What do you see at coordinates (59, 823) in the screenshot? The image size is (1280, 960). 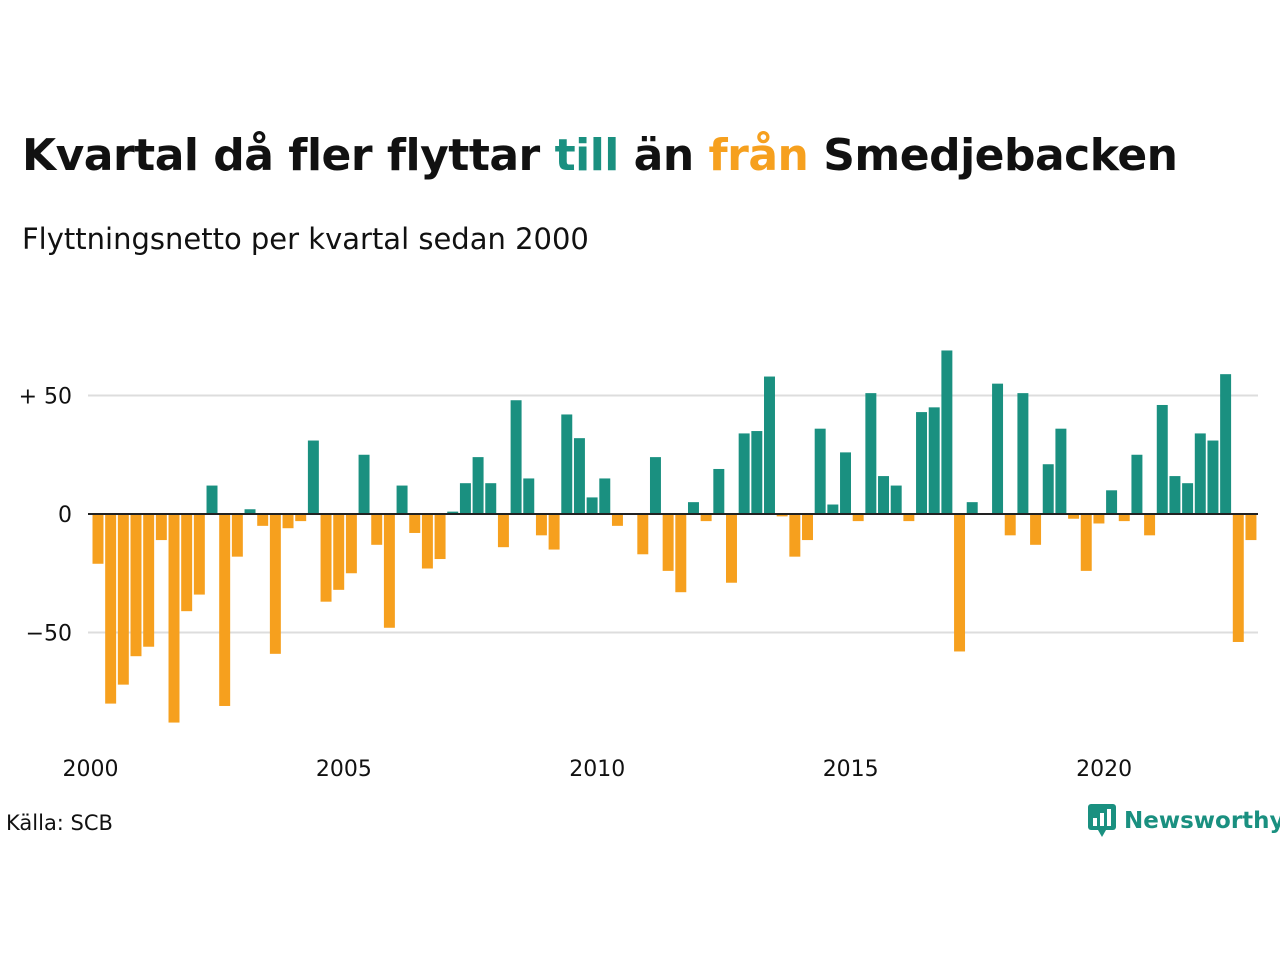 I see `source-note: Källa: SCB` at bounding box center [59, 823].